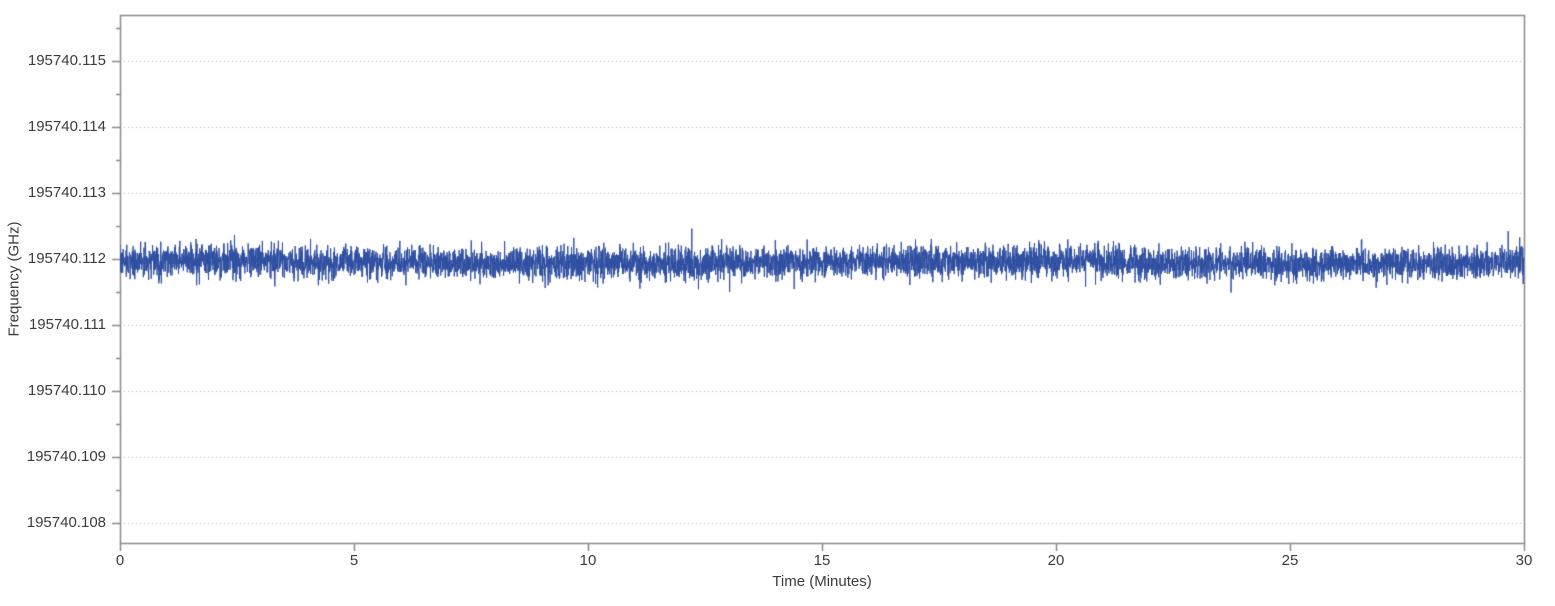 Image resolution: width=1555 pixels, height=606 pixels. Describe the element at coordinates (120, 560) in the screenshot. I see `x-tick-label: 0` at that location.